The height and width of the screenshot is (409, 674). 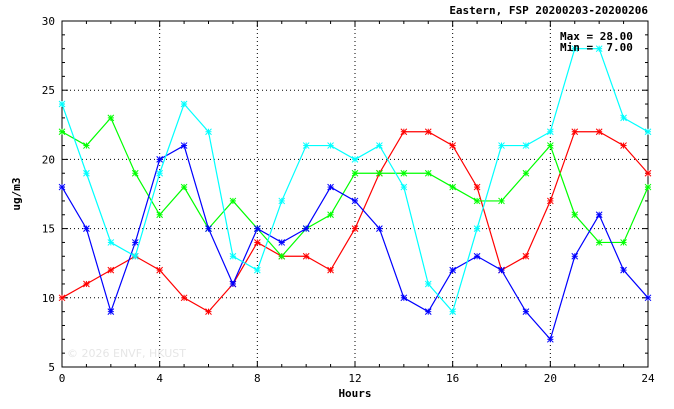 I want to click on x-tick-label: 8, so click(x=257, y=378).